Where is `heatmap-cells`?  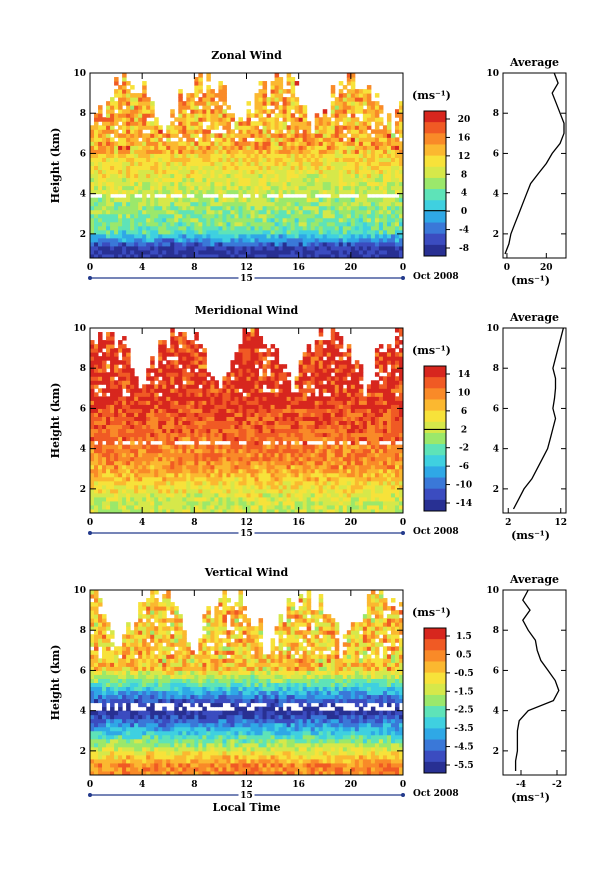 heatmap-cells is located at coordinates (247, 421).